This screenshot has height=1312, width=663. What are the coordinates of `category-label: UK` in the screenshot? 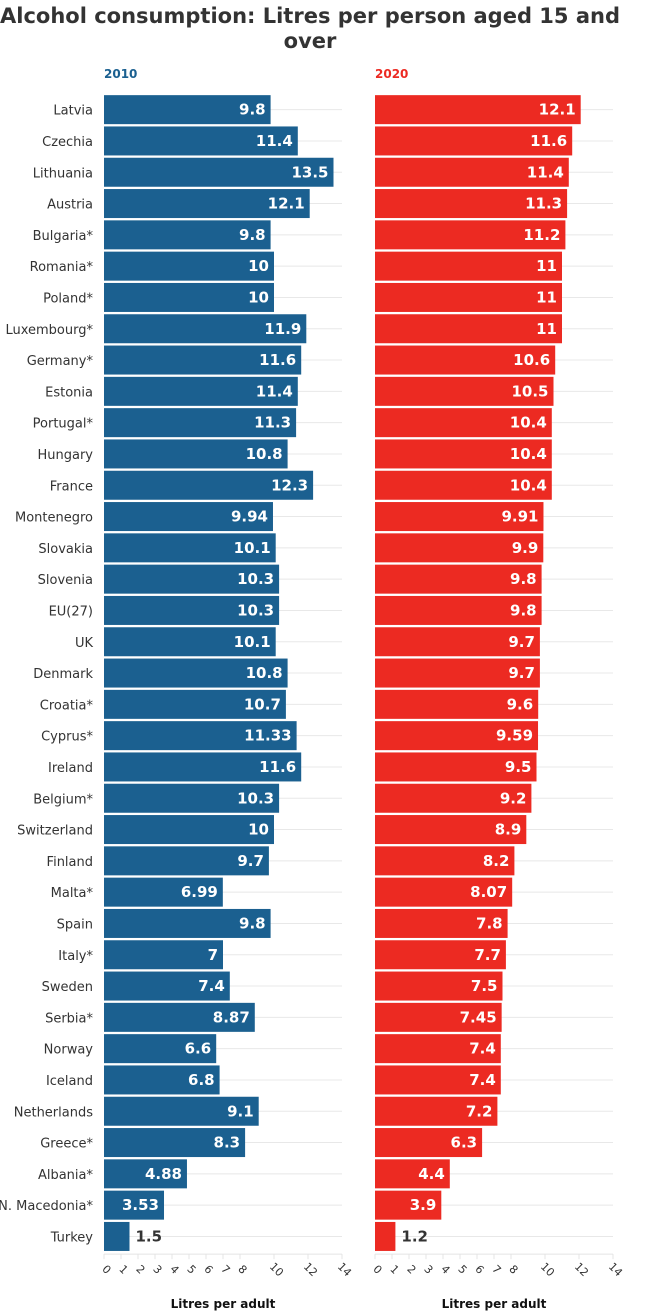 It's located at (84, 643).